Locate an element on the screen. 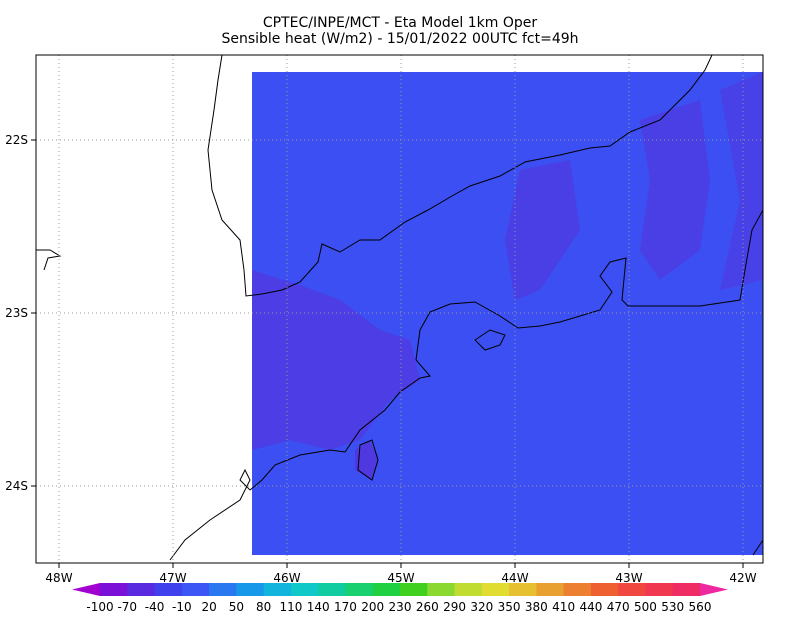  colorbar-label: 440 is located at coordinates (590, 607).